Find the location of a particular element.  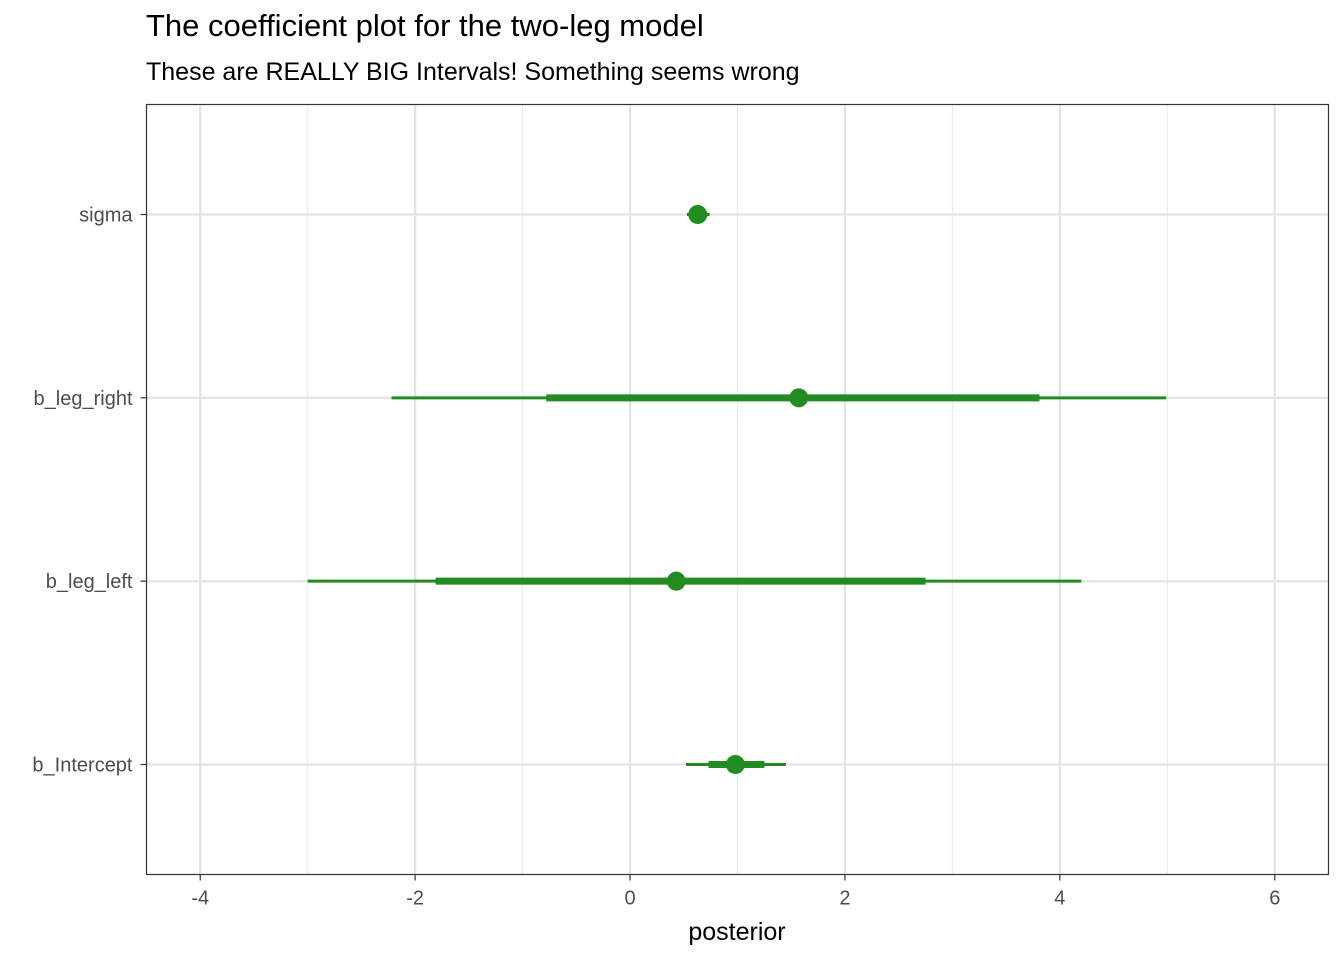

x-tick-label: -2 is located at coordinates (415, 899).